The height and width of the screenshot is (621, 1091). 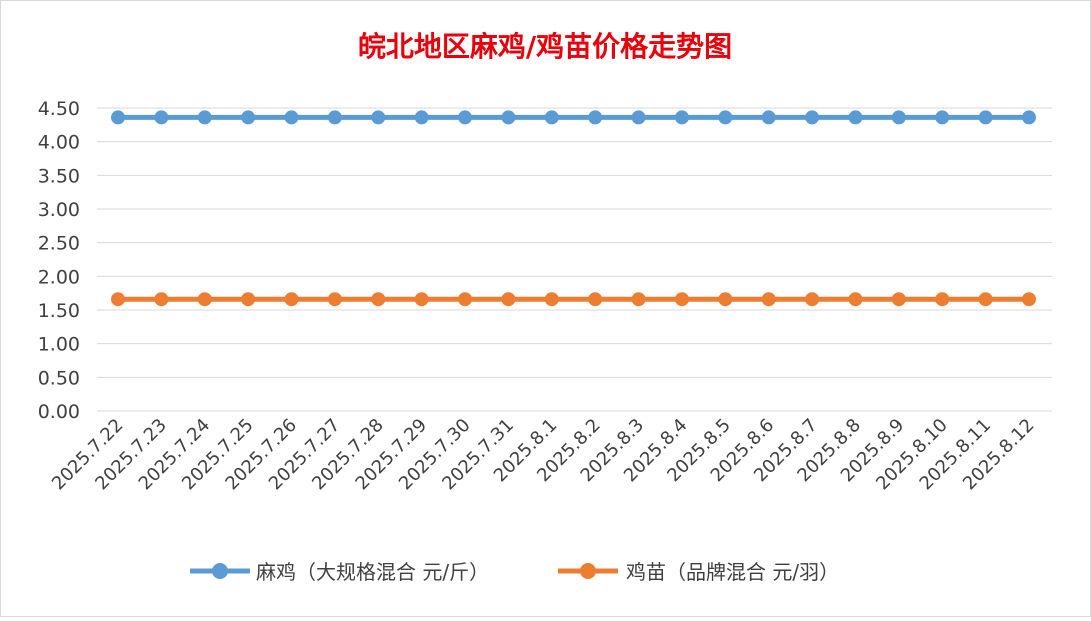 What do you see at coordinates (59, 143) in the screenshot?
I see `y-tick-label: 4.00` at bounding box center [59, 143].